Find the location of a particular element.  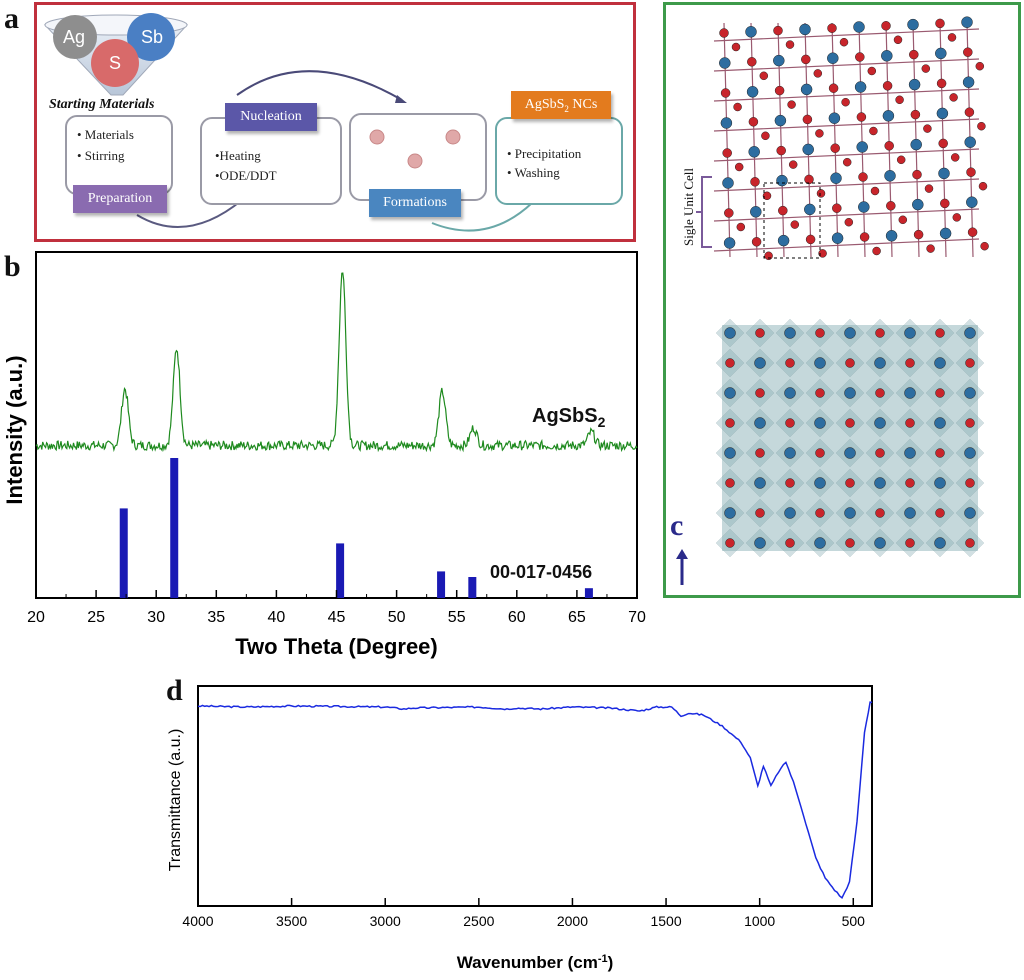

nanocrystal-particles is located at coordinates (415, 149).